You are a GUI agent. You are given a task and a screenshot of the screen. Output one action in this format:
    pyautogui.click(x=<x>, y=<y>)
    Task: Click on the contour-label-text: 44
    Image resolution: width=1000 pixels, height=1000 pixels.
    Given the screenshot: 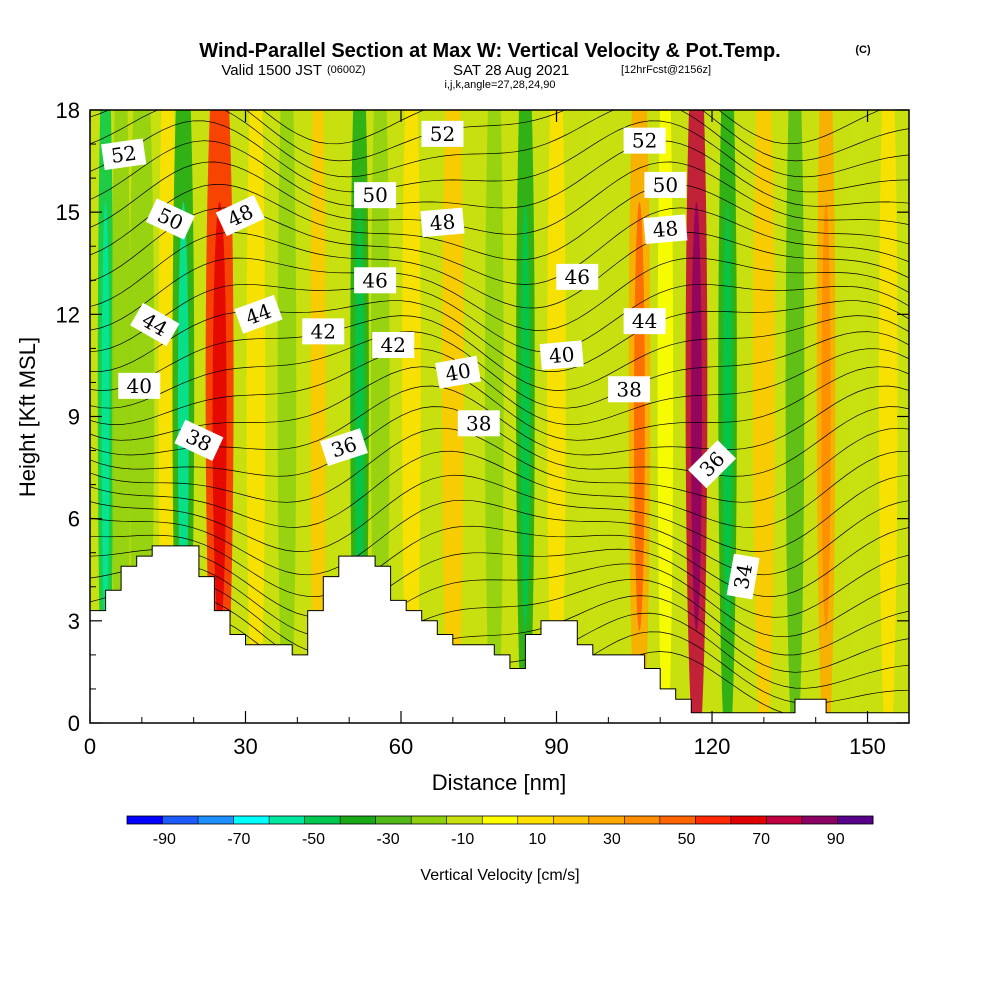 What is the action you would take?
    pyautogui.click(x=644, y=321)
    